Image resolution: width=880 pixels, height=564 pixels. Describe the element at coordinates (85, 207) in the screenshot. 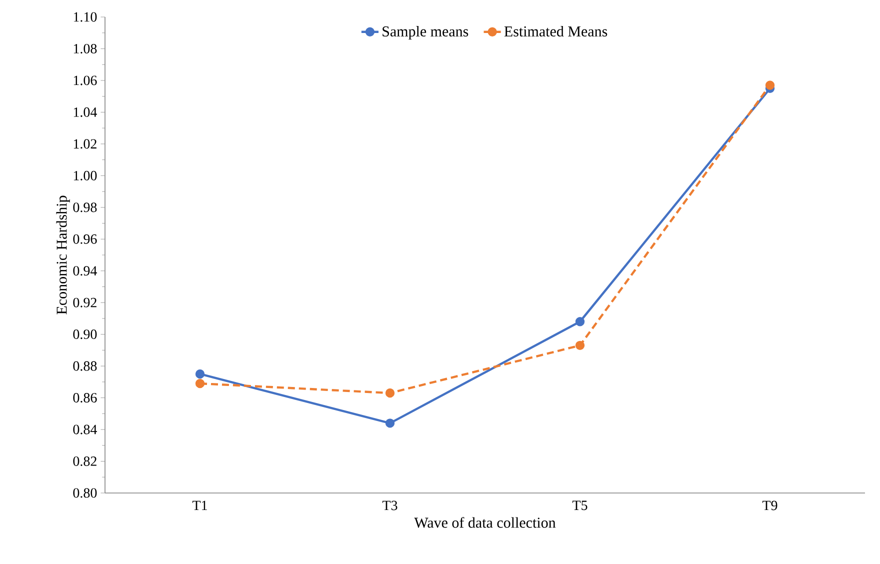

I see `y-tick-label: 0.98` at that location.